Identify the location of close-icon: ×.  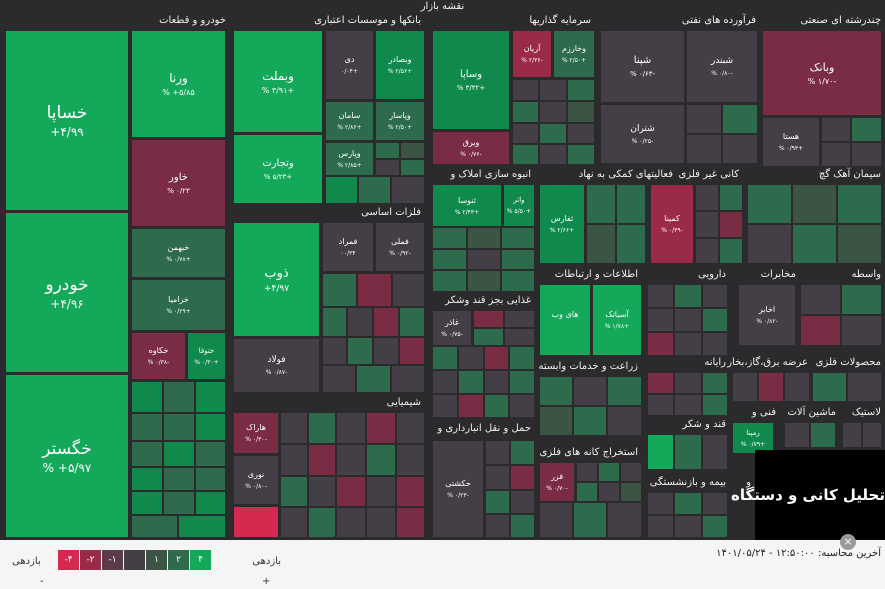
(848, 542).